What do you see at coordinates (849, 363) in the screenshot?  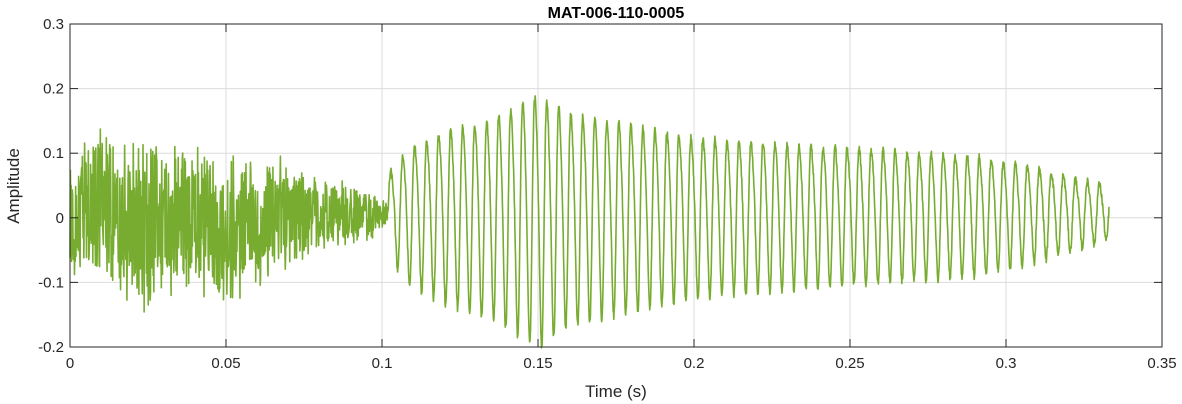 I see `x-tick-label: 0.25` at bounding box center [849, 363].